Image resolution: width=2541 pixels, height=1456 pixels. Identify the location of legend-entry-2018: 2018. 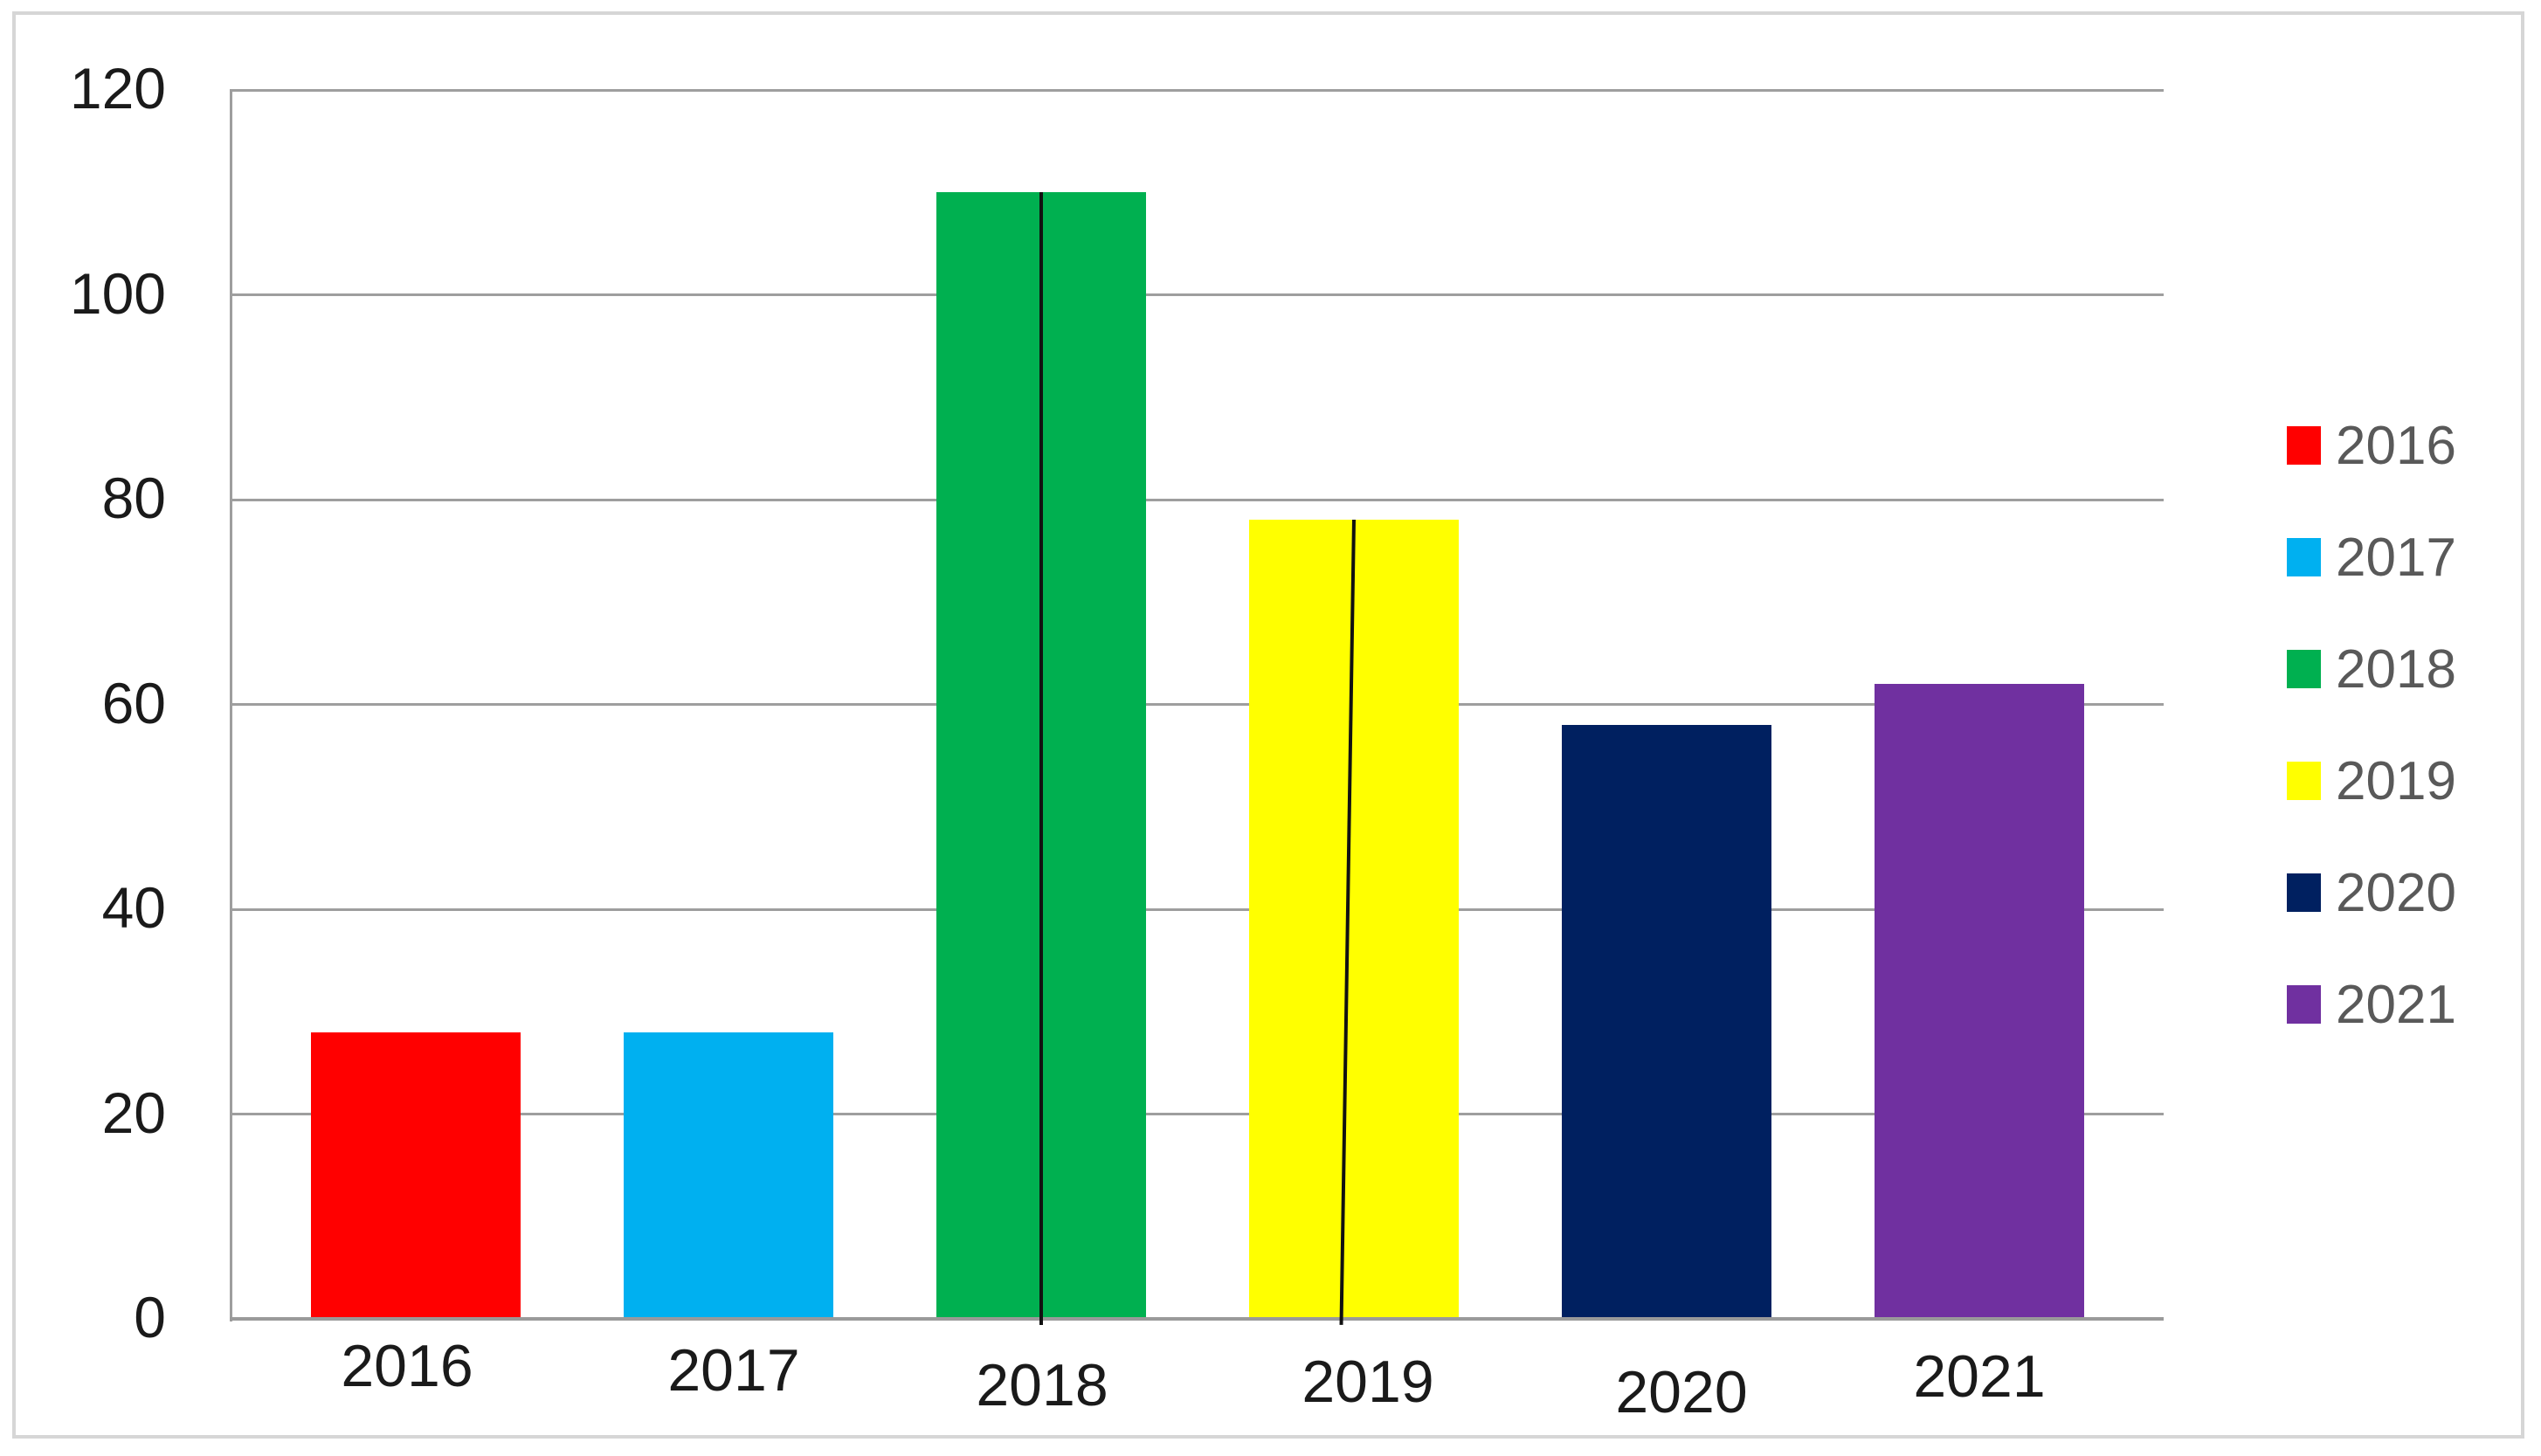
(2371, 669).